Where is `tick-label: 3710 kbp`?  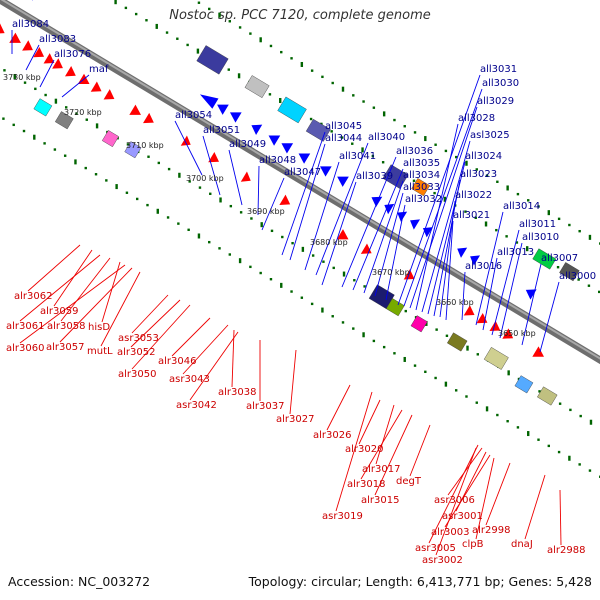 tick-label: 3710 kbp is located at coordinates (145, 145).